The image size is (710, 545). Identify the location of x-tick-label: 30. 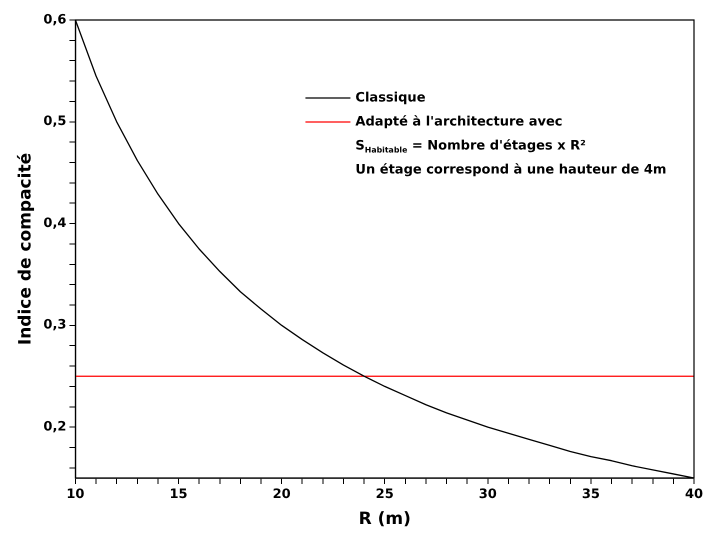
(487, 494).